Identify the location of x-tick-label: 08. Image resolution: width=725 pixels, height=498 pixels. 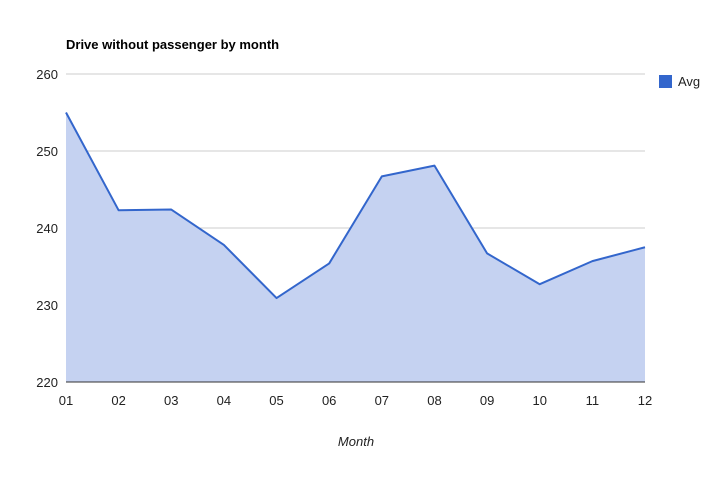
(434, 400).